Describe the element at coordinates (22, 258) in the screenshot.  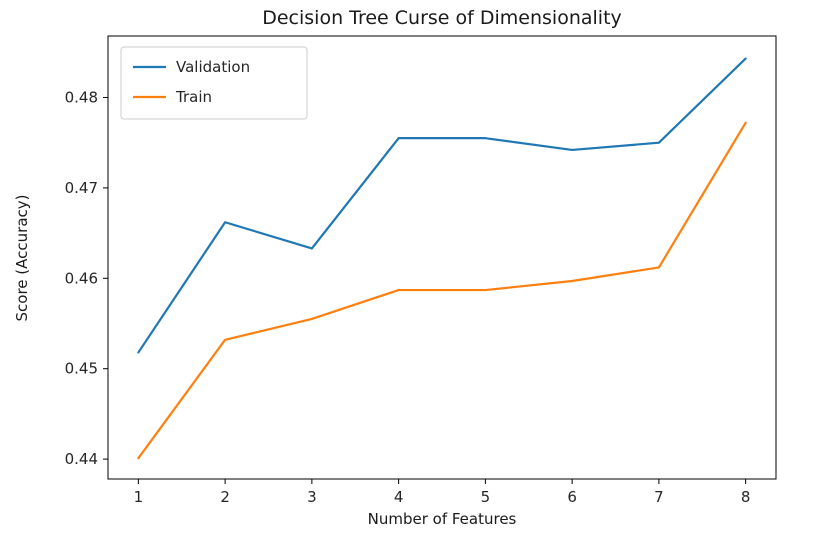
I see `y-axis-label: Score (Accuracy)` at that location.